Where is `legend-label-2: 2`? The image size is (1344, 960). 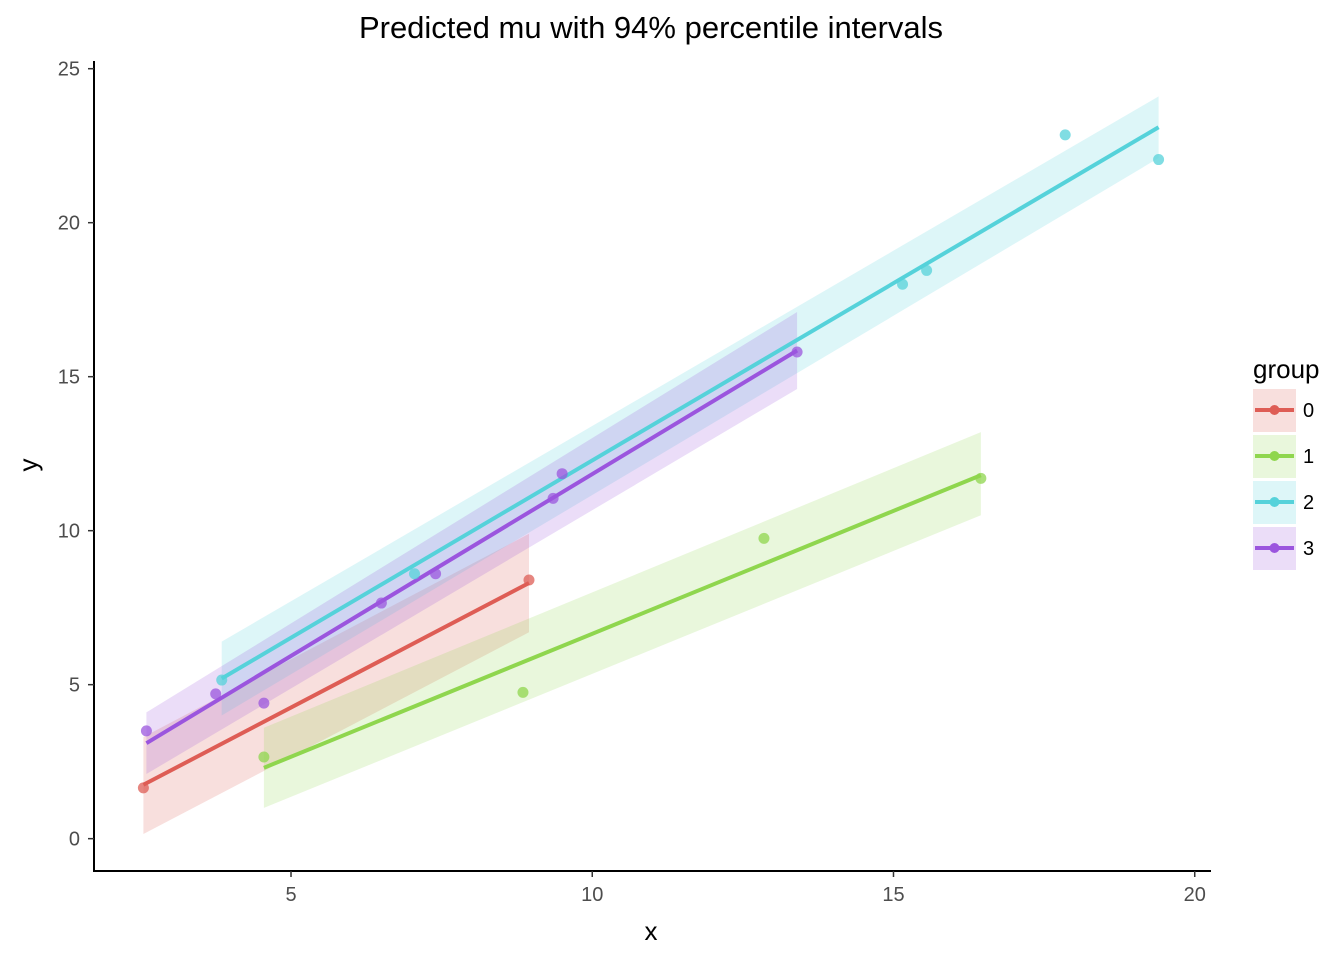 legend-label-2: 2 is located at coordinates (1308, 503).